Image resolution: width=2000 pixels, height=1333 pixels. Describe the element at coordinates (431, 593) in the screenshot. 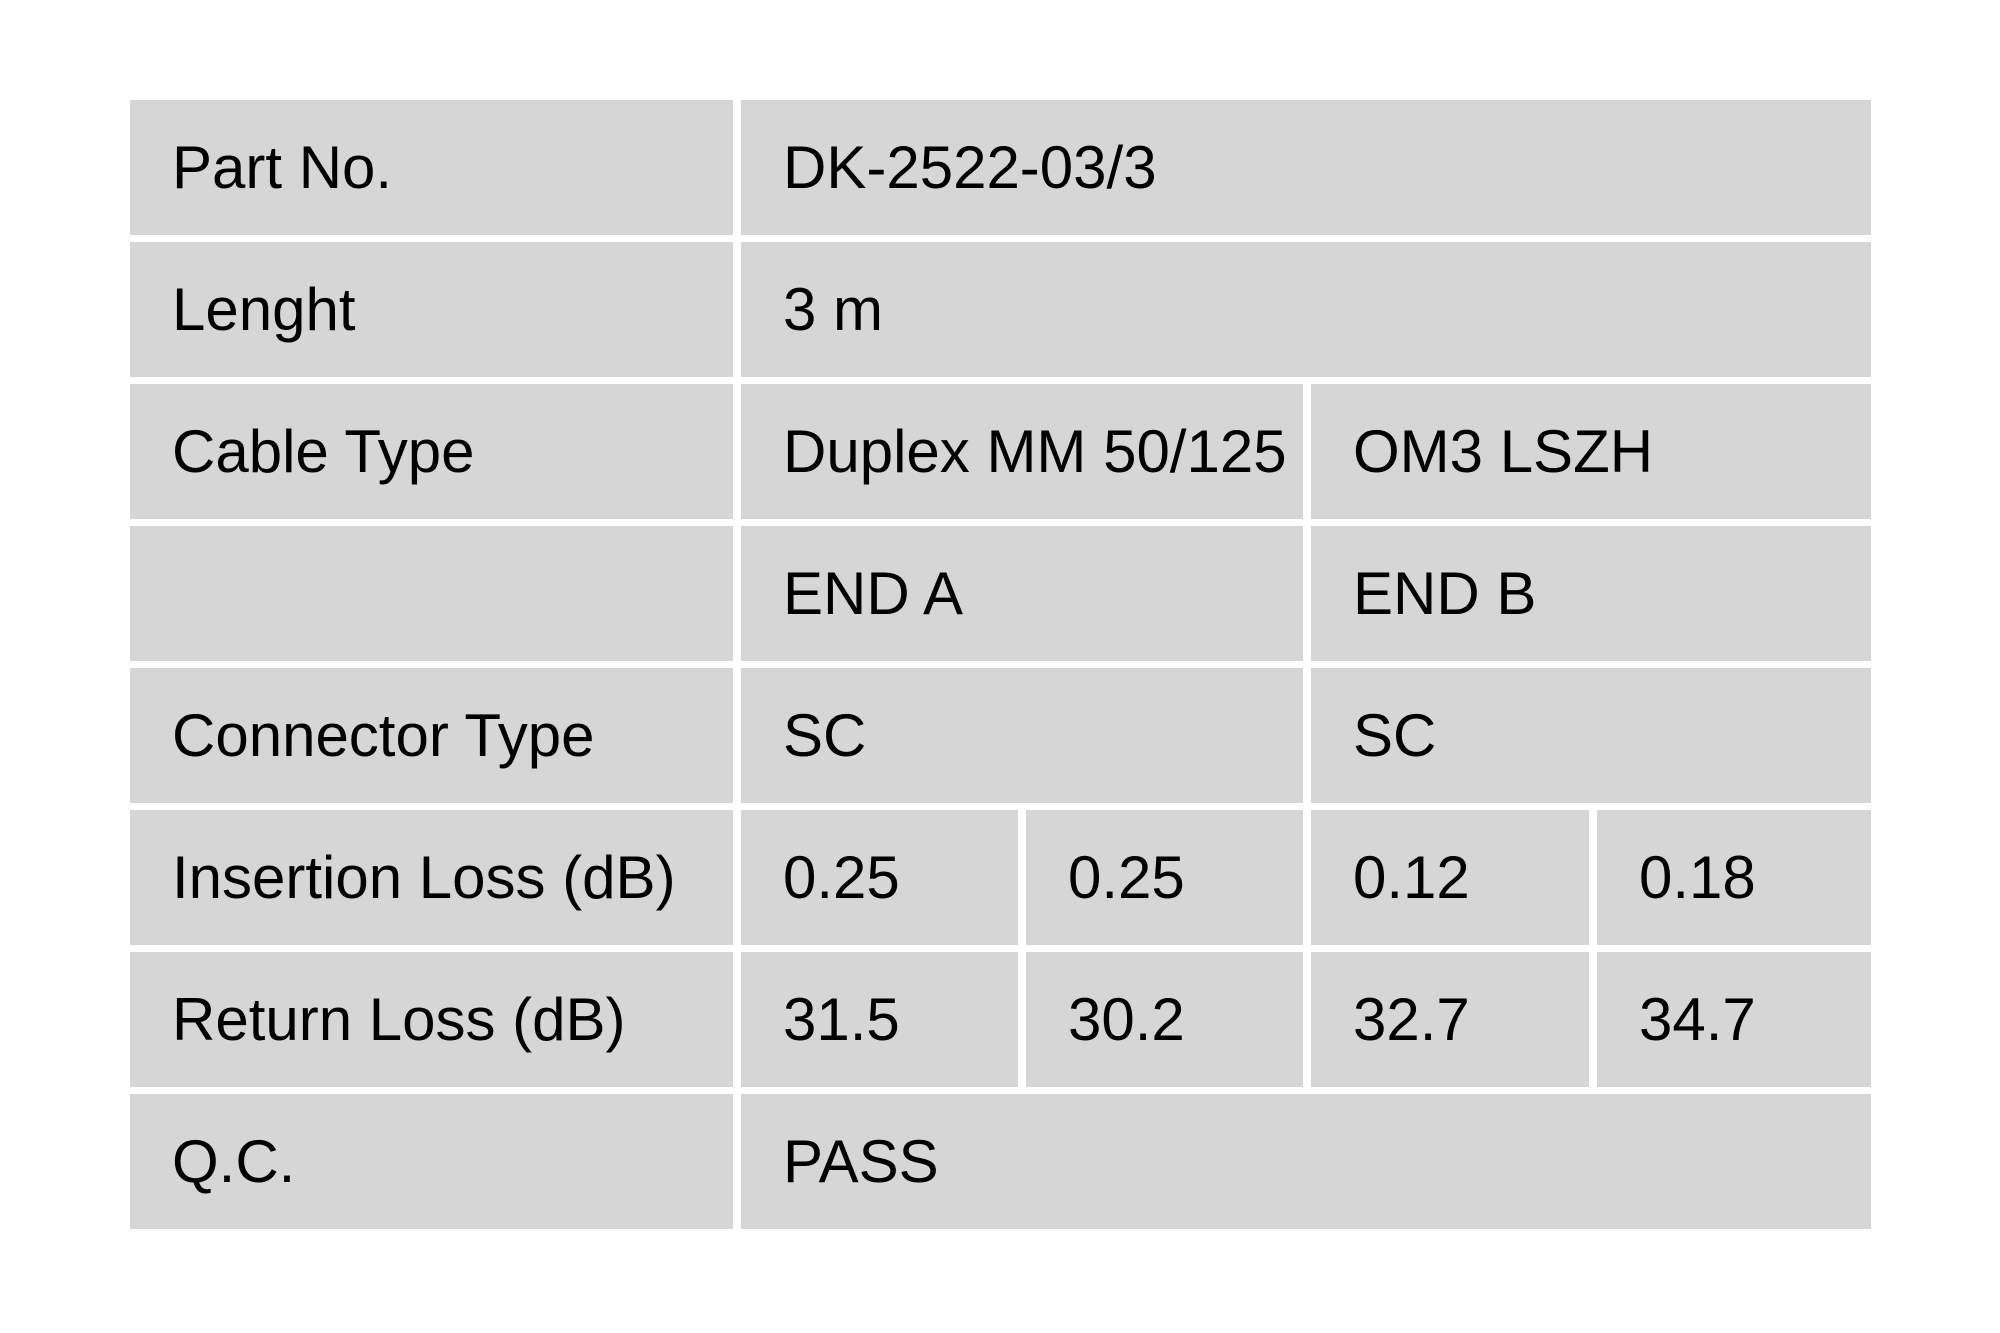

I see `ends-header-empty-cell` at that location.